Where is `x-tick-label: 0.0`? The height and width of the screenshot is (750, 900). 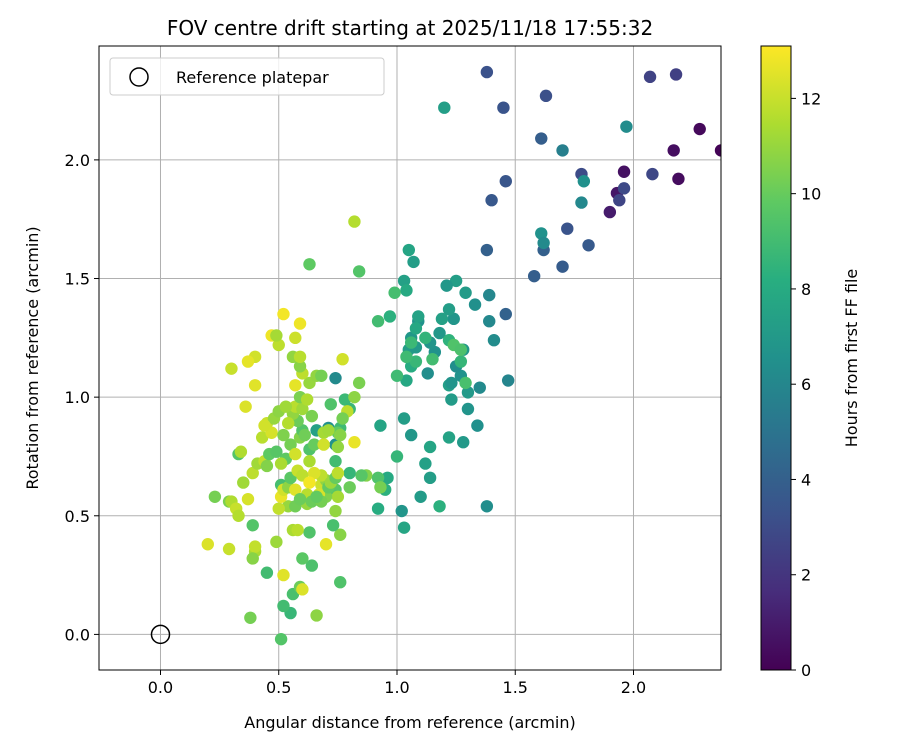 x-tick-label: 0.0 is located at coordinates (160, 687).